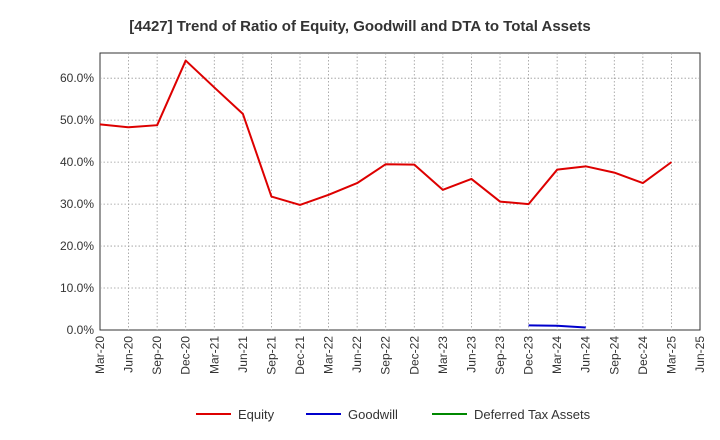 This screenshot has width=720, height=440. What do you see at coordinates (100, 355) in the screenshot?
I see `x-tick-label: Mar-20` at bounding box center [100, 355].